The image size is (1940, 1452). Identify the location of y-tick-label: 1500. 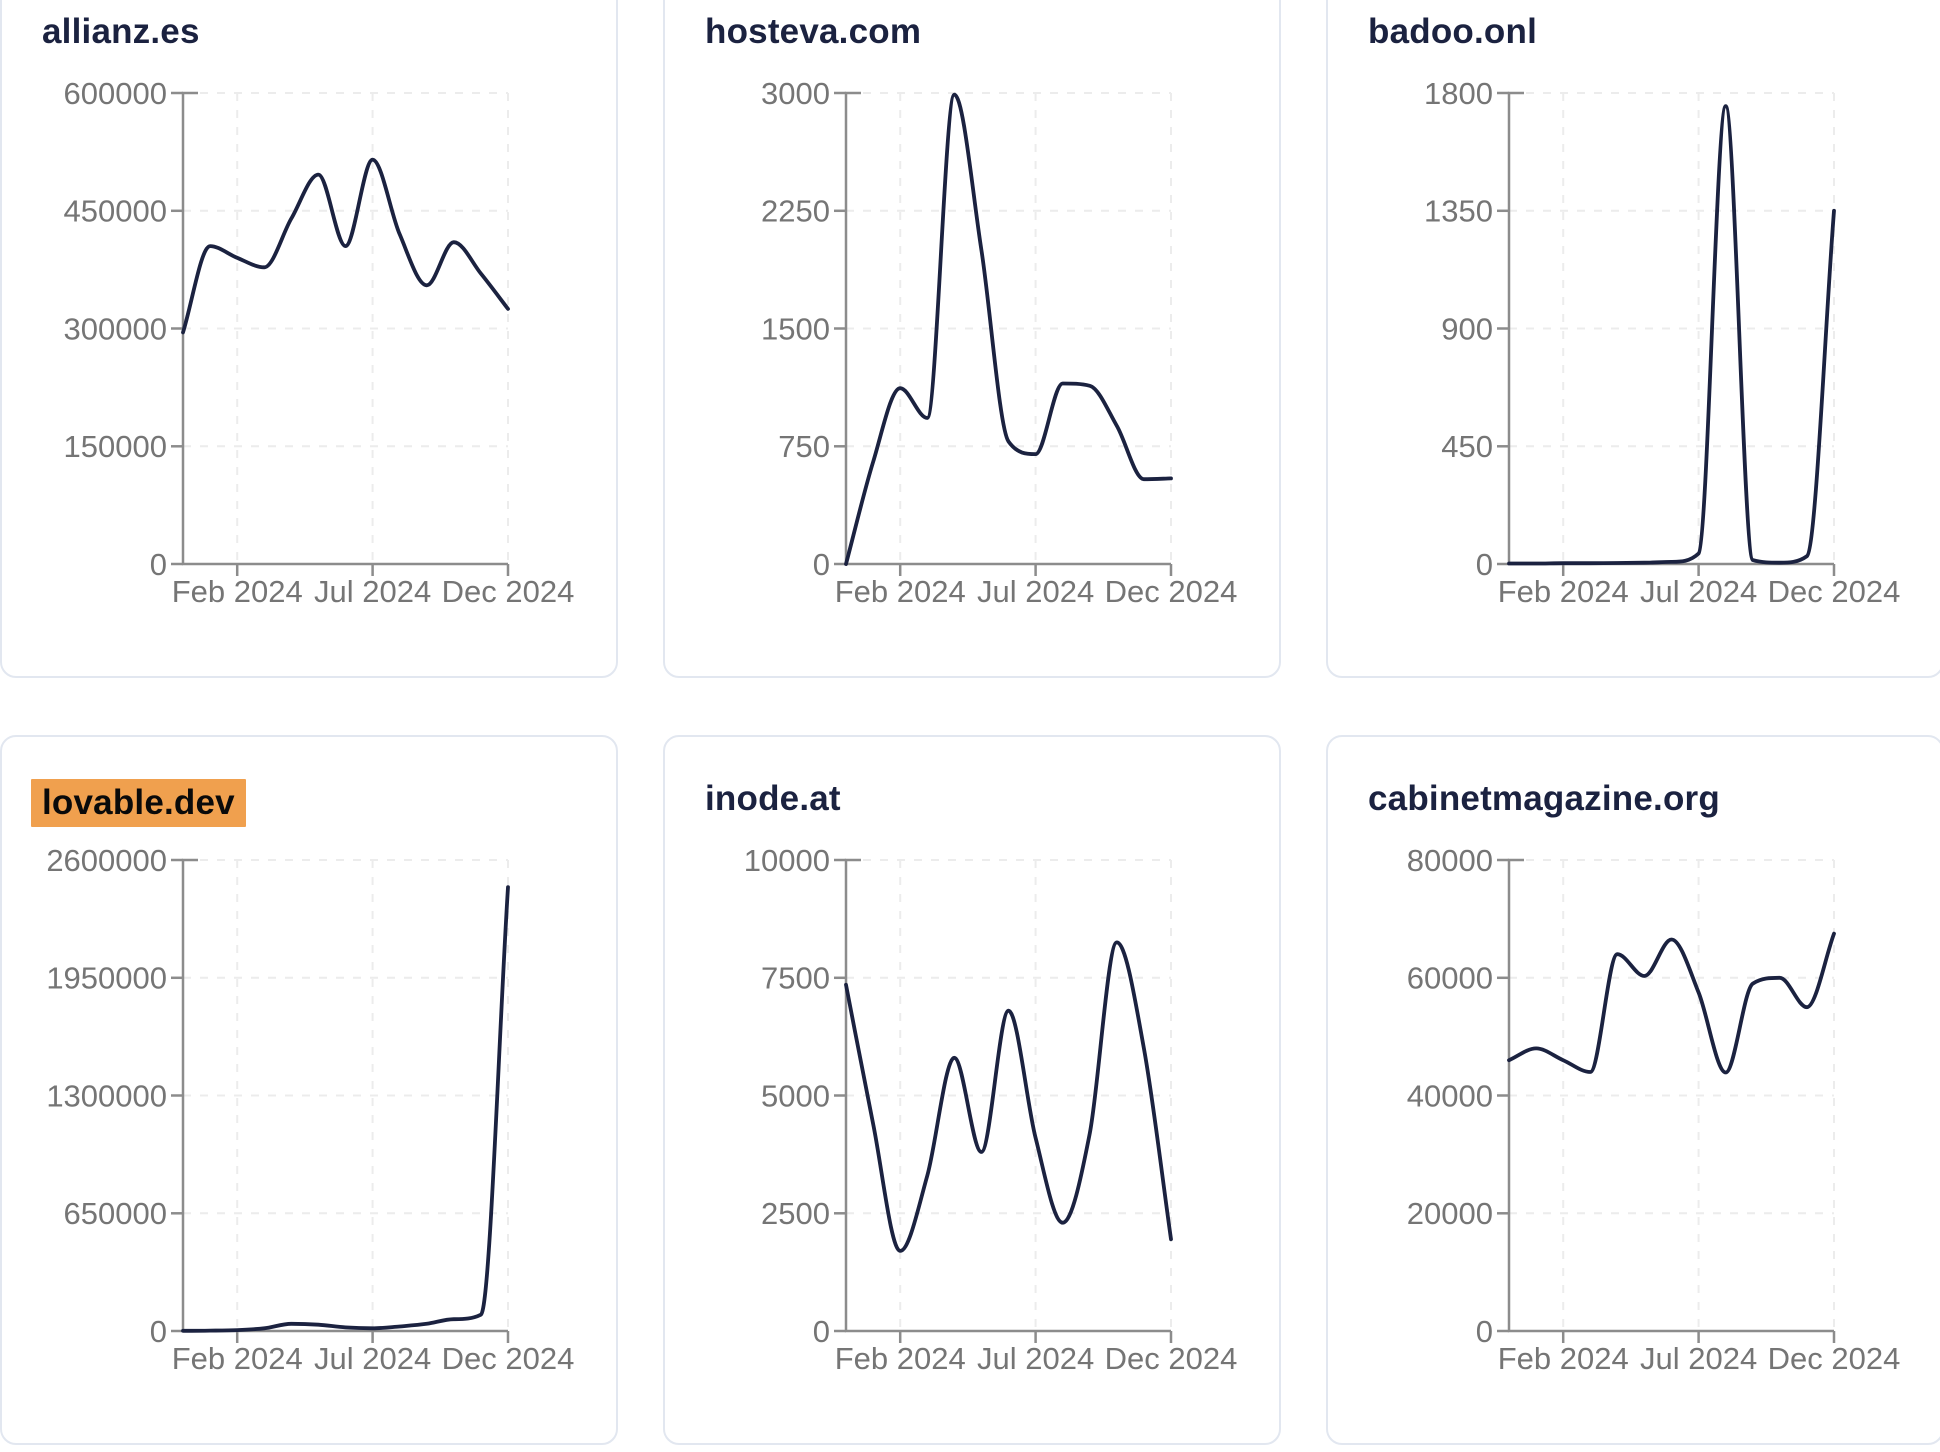
(795, 328).